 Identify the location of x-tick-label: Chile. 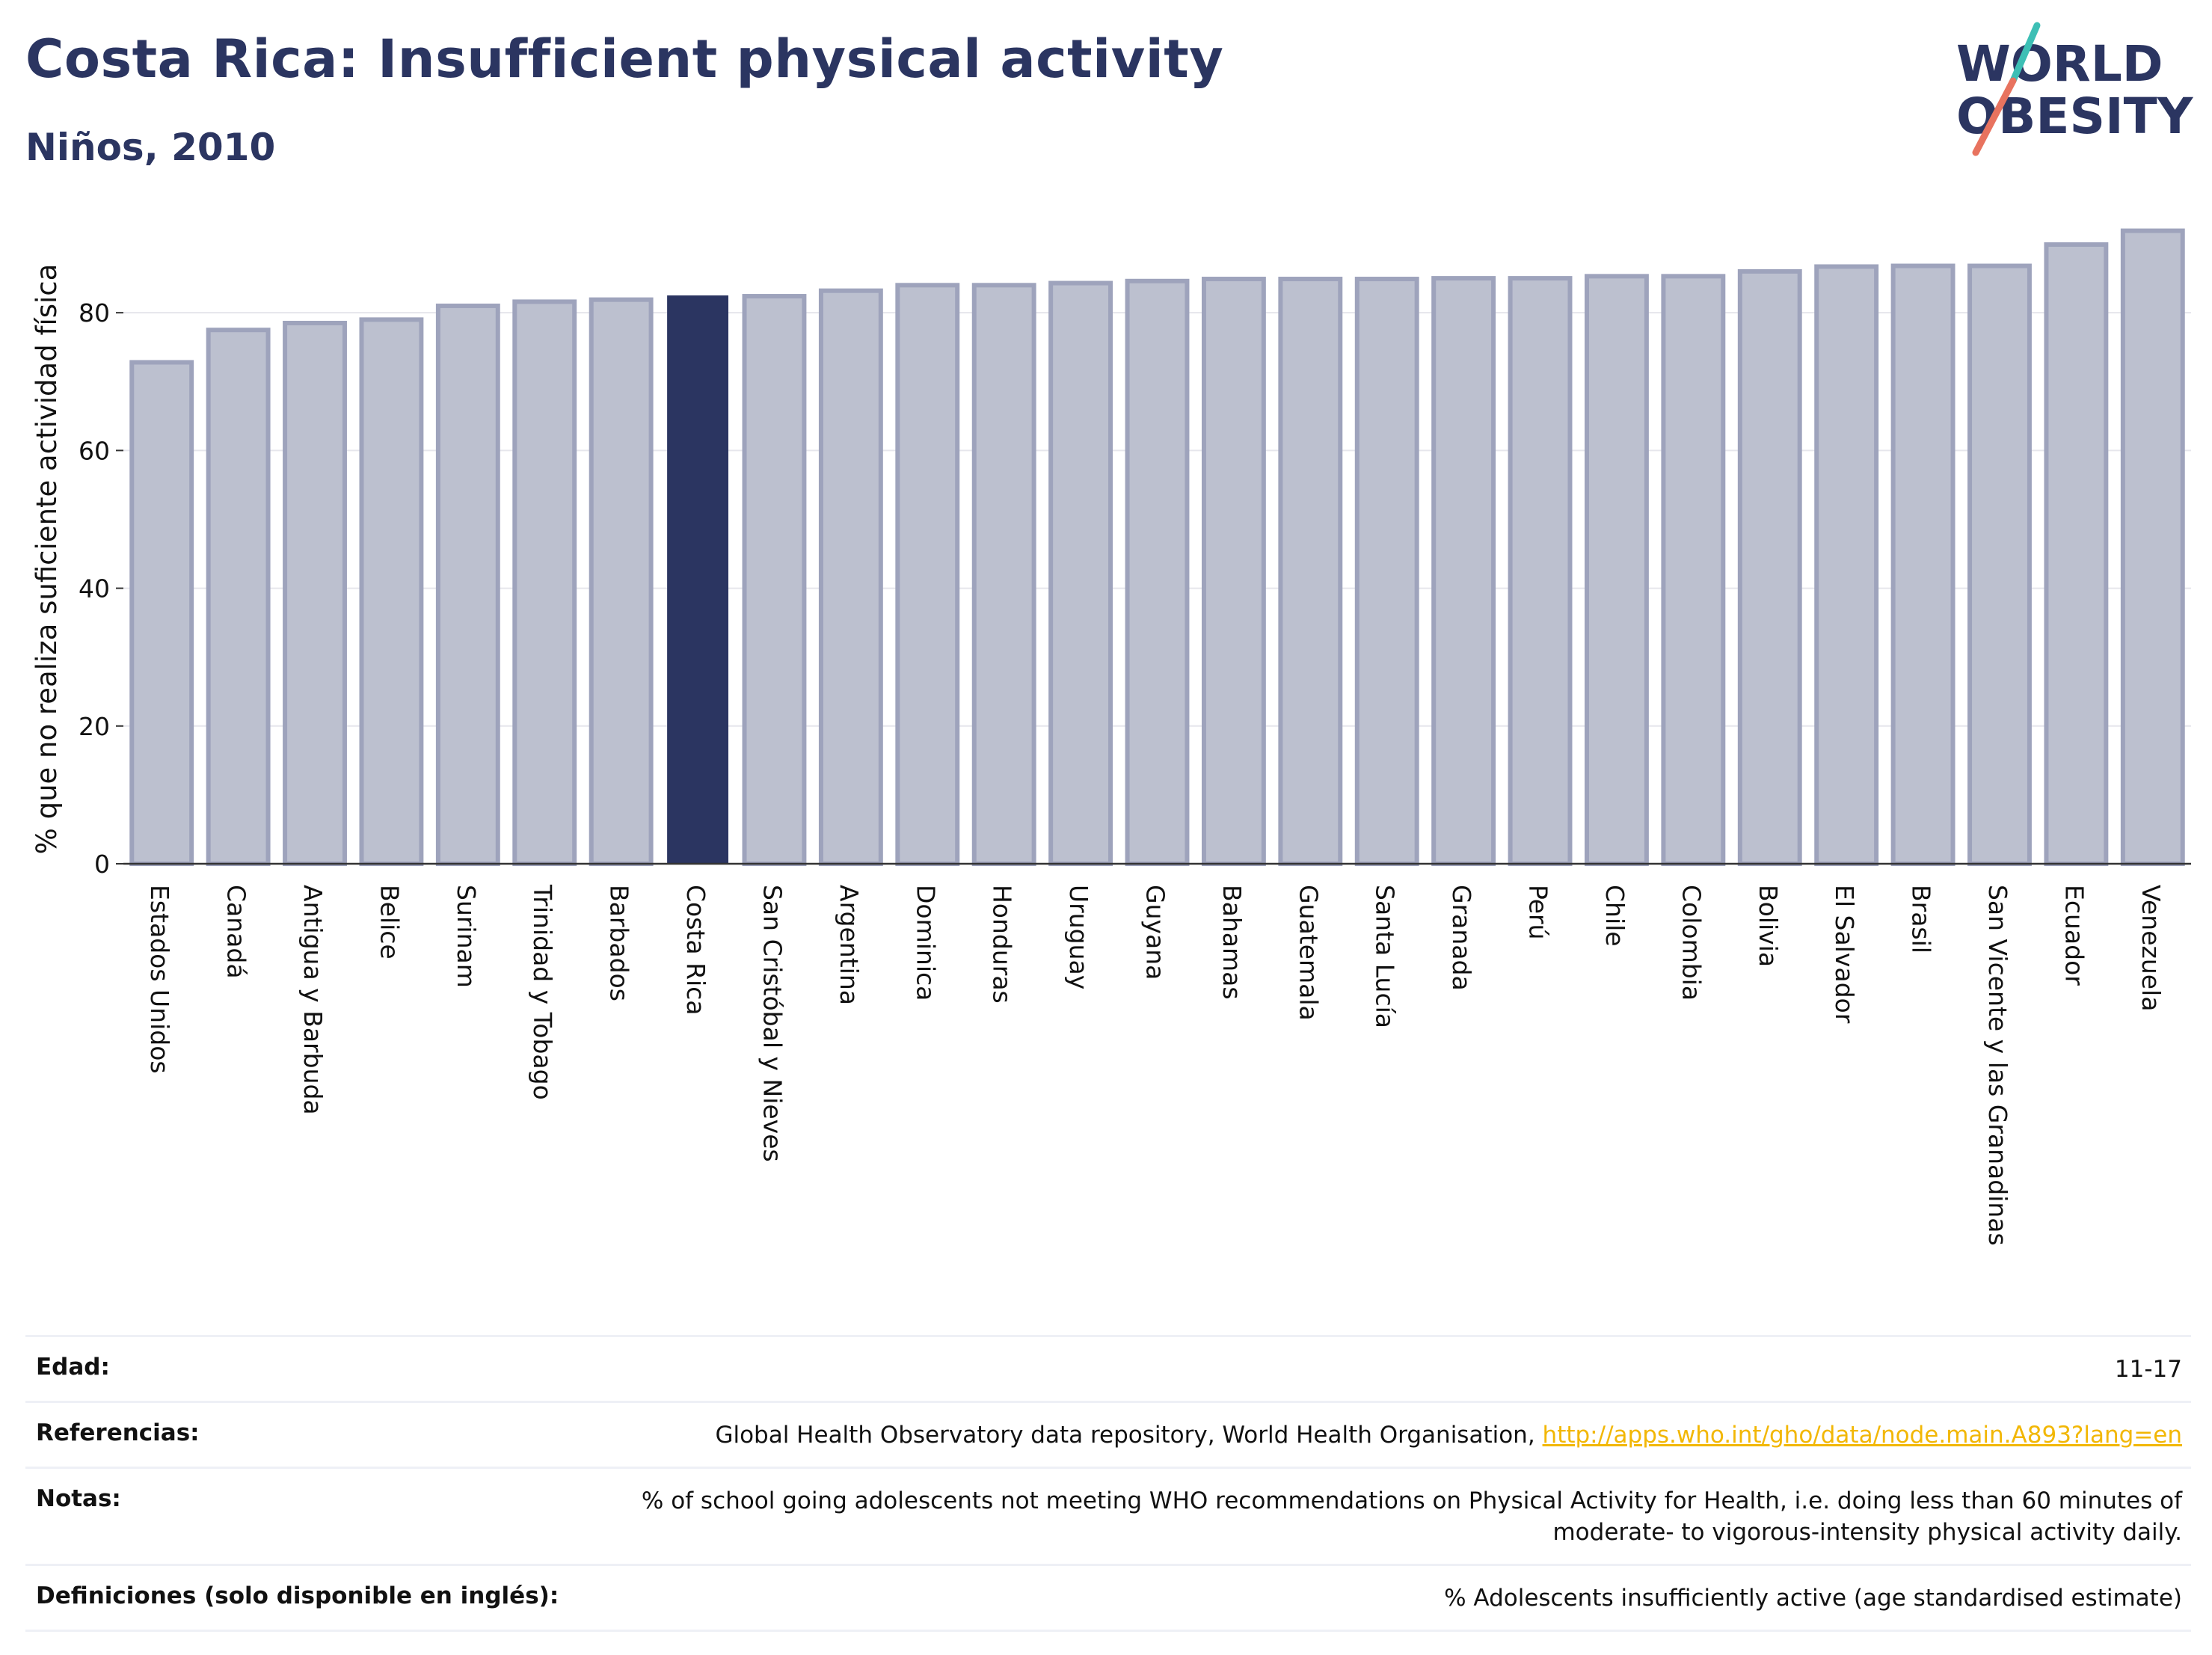
(1614, 916).